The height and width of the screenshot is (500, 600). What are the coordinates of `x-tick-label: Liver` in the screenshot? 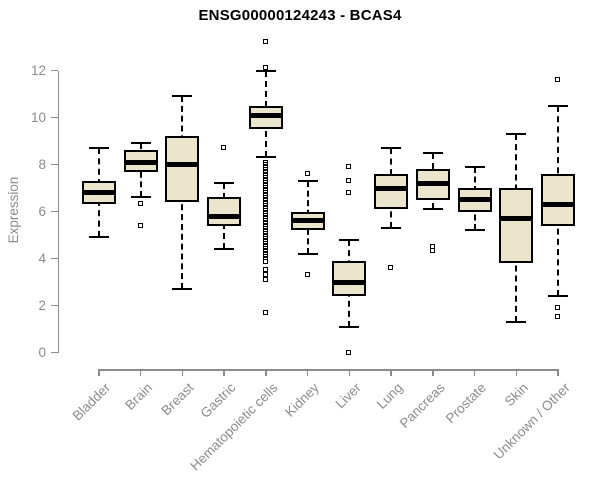 It's located at (348, 396).